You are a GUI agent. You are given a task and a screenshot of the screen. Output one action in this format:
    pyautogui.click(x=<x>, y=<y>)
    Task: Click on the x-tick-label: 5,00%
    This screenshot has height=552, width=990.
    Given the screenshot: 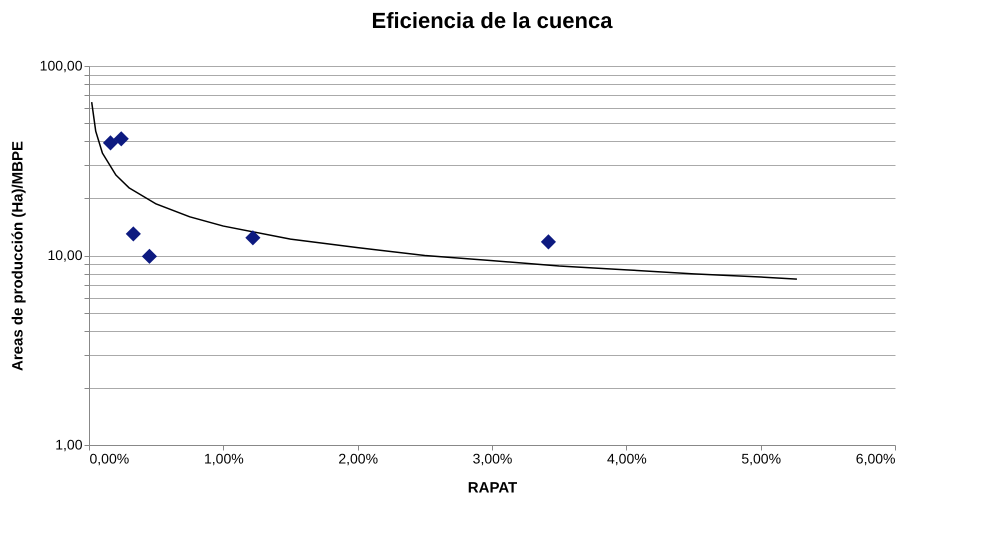 What is the action you would take?
    pyautogui.click(x=761, y=458)
    